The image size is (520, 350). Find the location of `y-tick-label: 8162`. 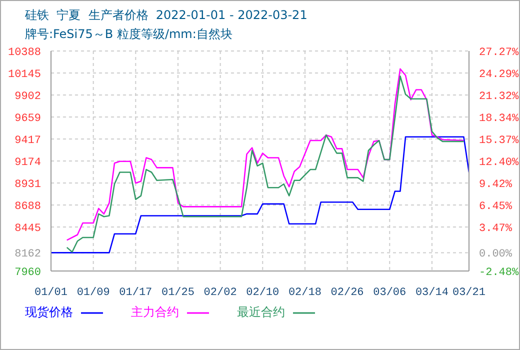

y-tick-label: 8162 is located at coordinates (27, 254).